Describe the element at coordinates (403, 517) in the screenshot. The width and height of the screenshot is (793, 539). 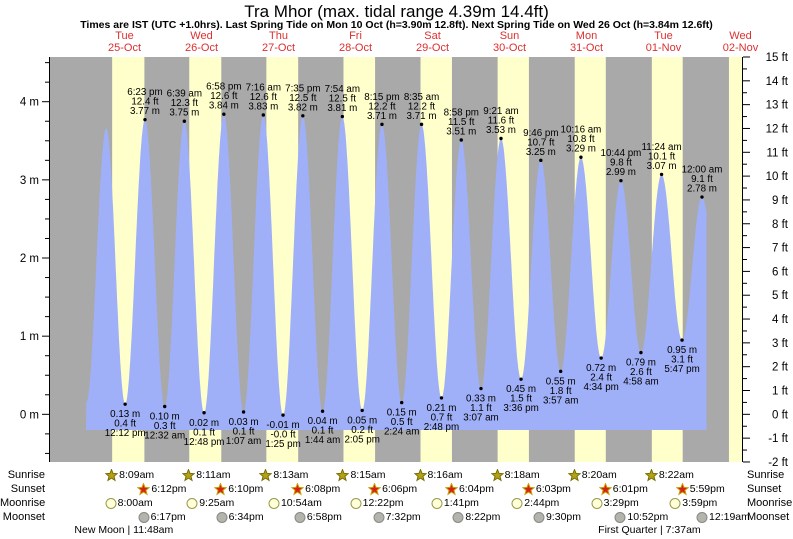
I see `moonset-time: 7:32pm` at that location.